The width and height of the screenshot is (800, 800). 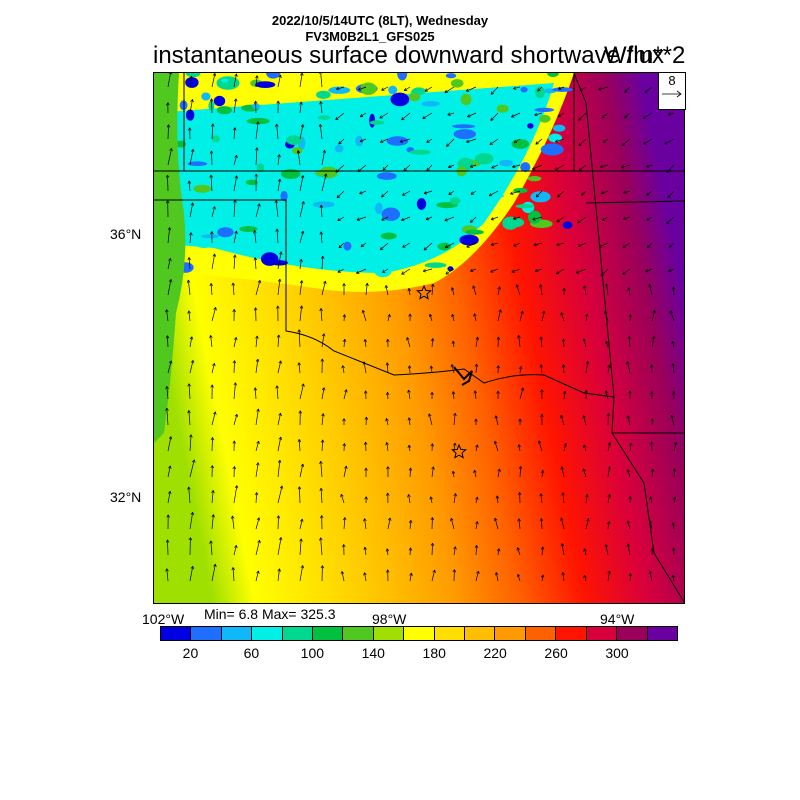 What do you see at coordinates (370, 36) in the screenshot?
I see `model-name-title: FV3M0B2L1_GFS025` at bounding box center [370, 36].